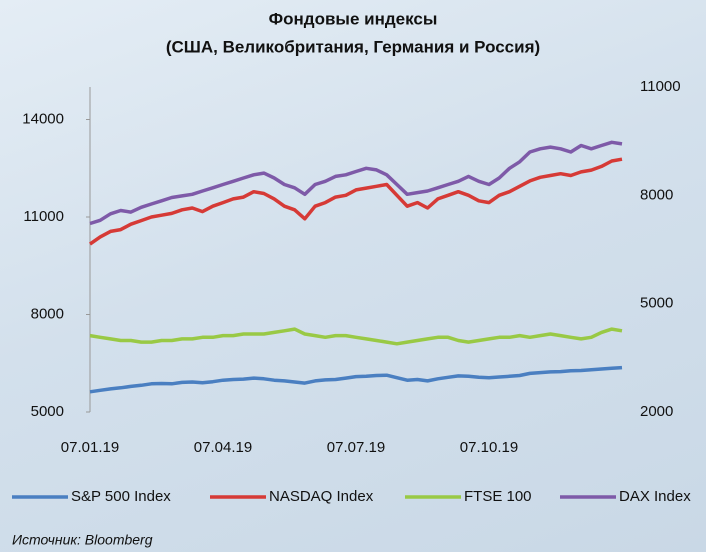 The height and width of the screenshot is (552, 706). Describe the element at coordinates (489, 447) in the screenshot. I see `x-tick-label: 07.10.19` at that location.